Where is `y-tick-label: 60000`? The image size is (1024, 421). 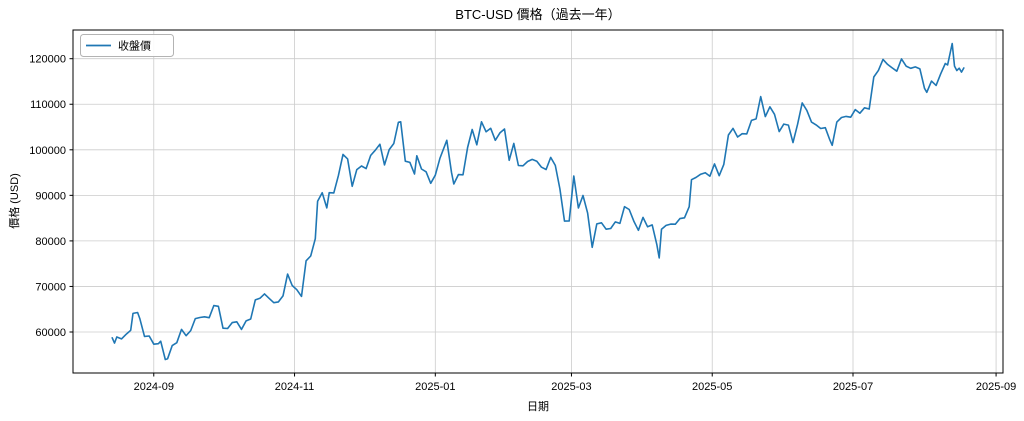
y-tick-label: 60000 is located at coordinates (50, 333).